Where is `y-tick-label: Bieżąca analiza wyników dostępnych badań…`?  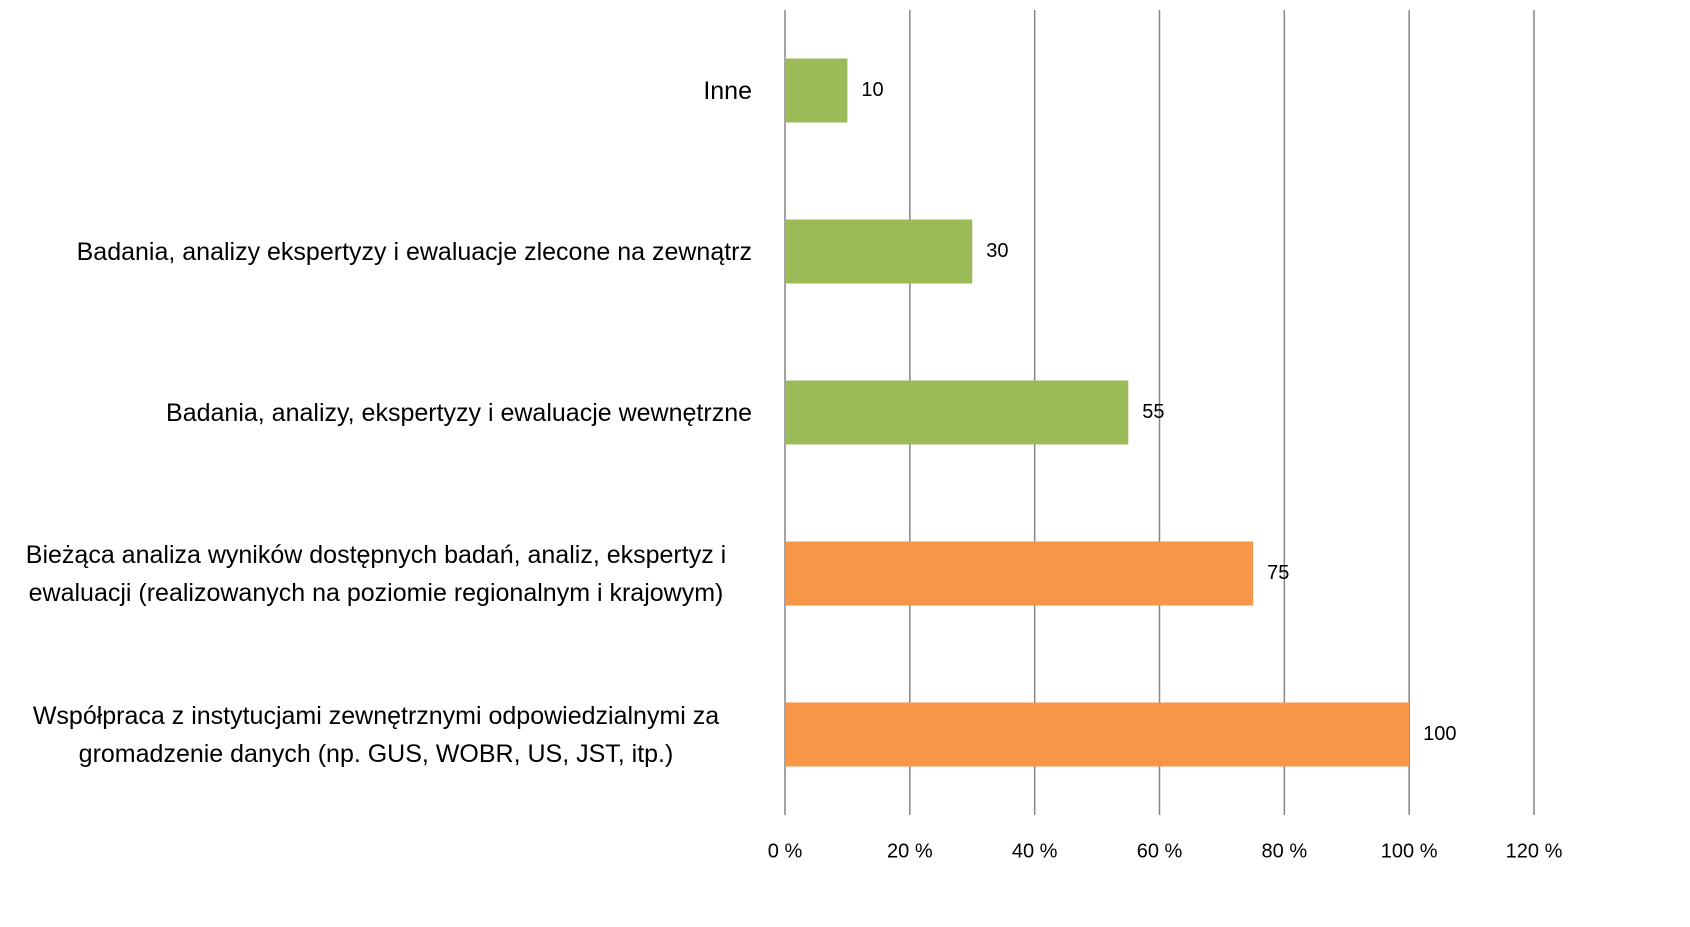
y-tick-label: Bieżąca analiza wyników dostępnych badań… is located at coordinates (376, 573).